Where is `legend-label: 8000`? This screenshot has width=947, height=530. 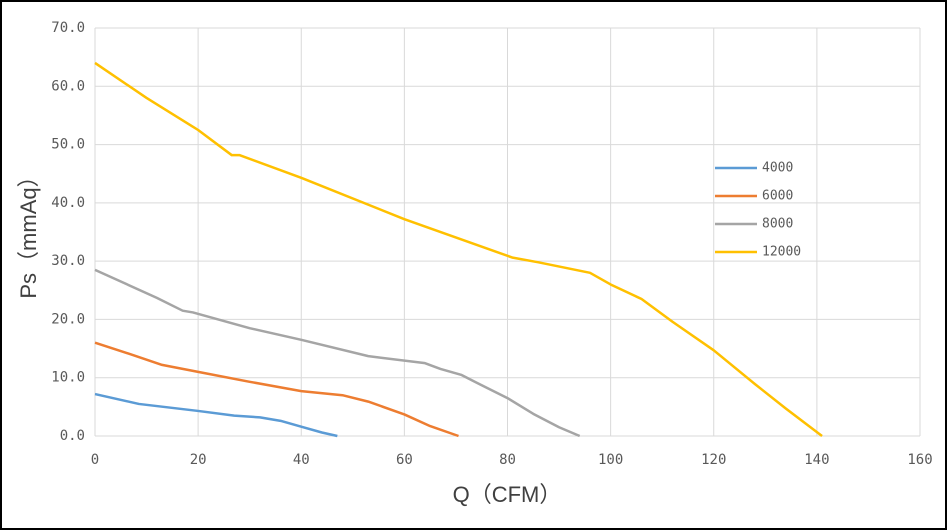 legend-label: 8000 is located at coordinates (777, 224).